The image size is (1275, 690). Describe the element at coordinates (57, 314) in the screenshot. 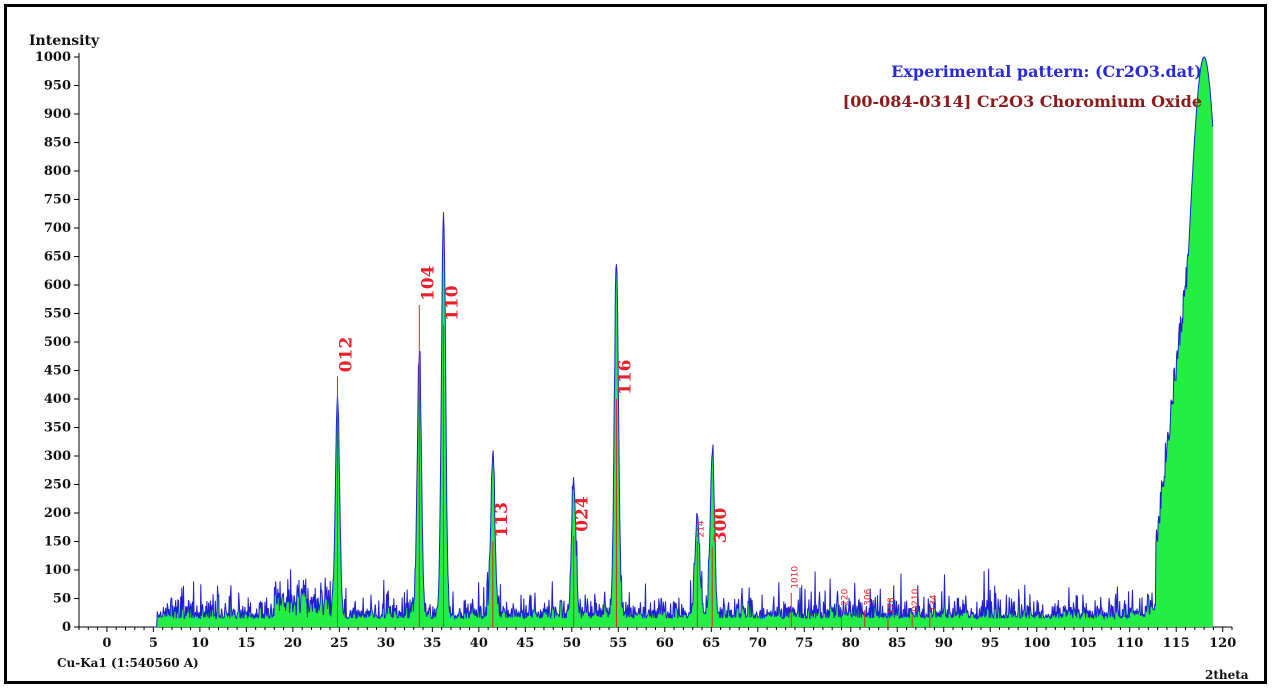

I see `y-tick-label: 550` at that location.